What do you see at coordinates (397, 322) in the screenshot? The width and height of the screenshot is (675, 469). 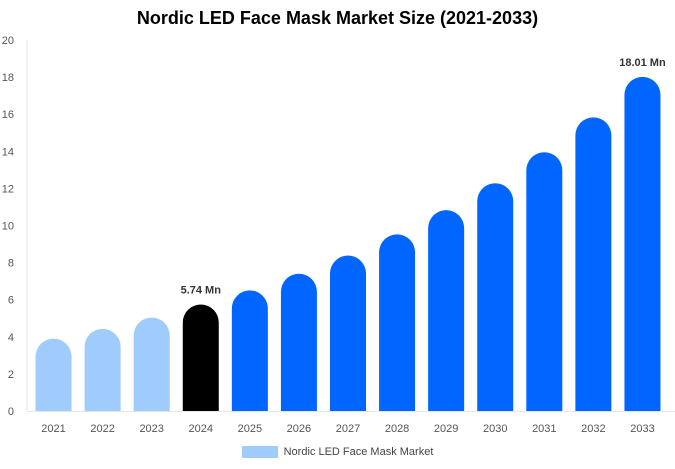 I see `bar-2028` at bounding box center [397, 322].